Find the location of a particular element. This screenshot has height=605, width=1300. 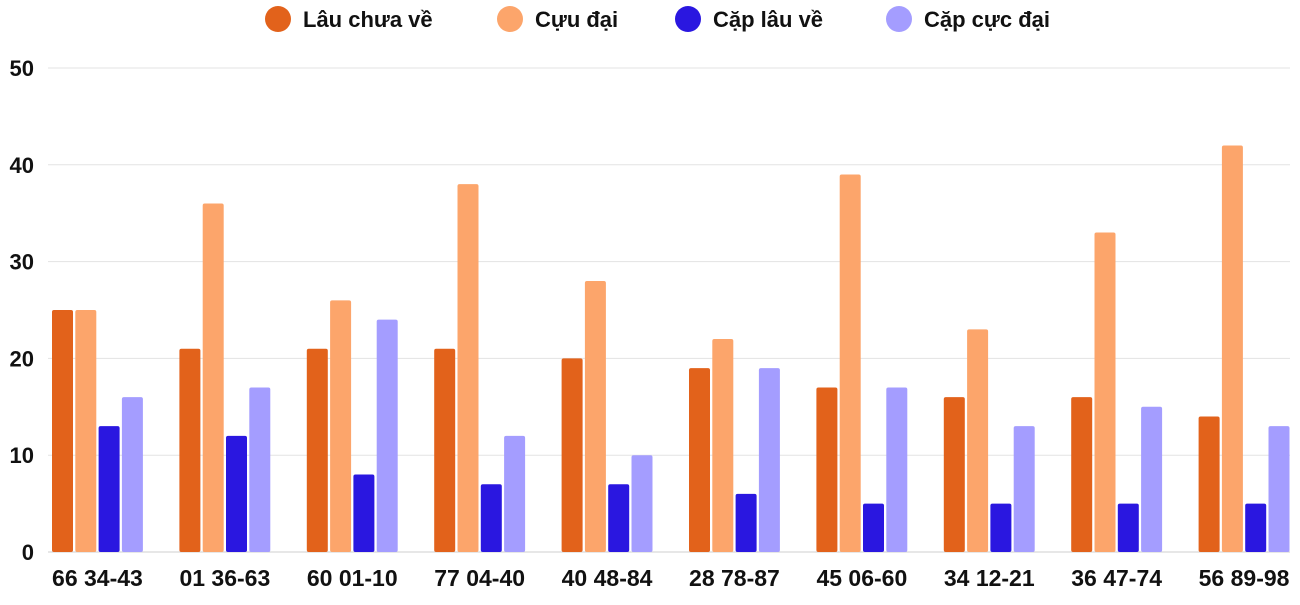

y-axis-ticks: 0 10 20 30 40 50 is located at coordinates (22, 310).